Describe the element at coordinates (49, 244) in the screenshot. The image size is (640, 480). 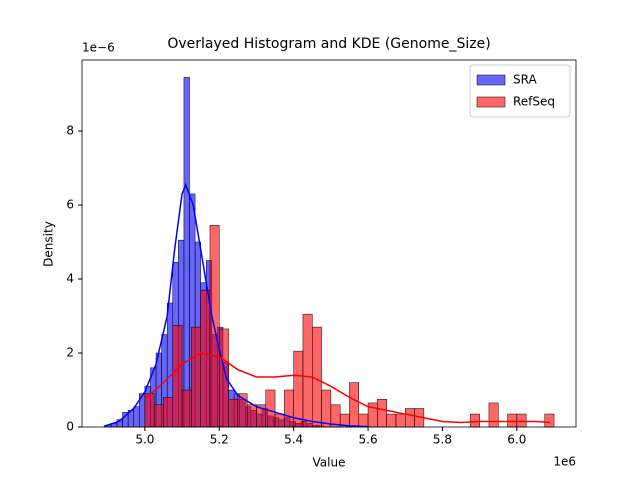
I see `y-axis-label: Density` at that location.